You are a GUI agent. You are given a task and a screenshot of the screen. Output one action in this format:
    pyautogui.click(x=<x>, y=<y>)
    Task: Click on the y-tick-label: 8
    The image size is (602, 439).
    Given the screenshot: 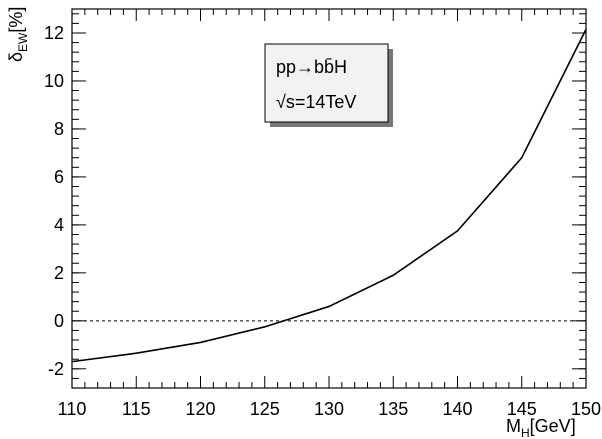 What is the action you would take?
    pyautogui.click(x=59, y=129)
    